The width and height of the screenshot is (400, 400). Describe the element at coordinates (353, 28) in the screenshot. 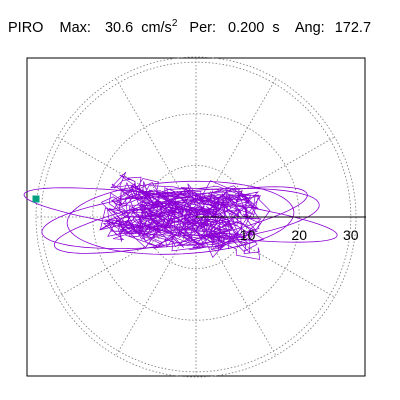

I see `ang-value: 172.7` at that location.